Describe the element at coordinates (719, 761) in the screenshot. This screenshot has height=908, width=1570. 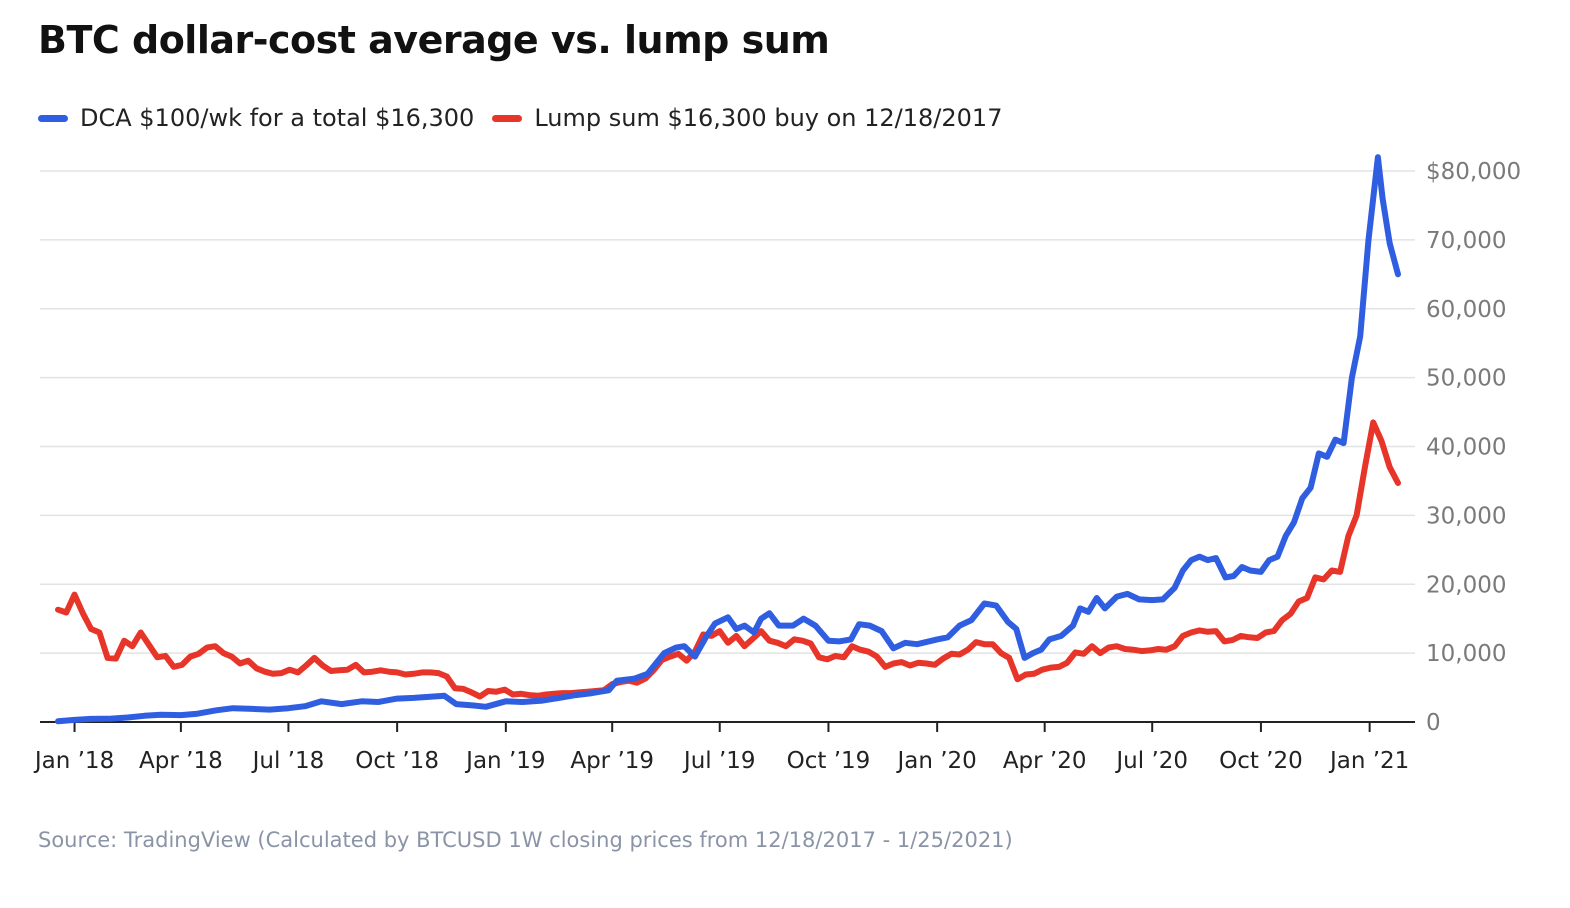
I see `x-tick-label: Jul ’19` at that location.